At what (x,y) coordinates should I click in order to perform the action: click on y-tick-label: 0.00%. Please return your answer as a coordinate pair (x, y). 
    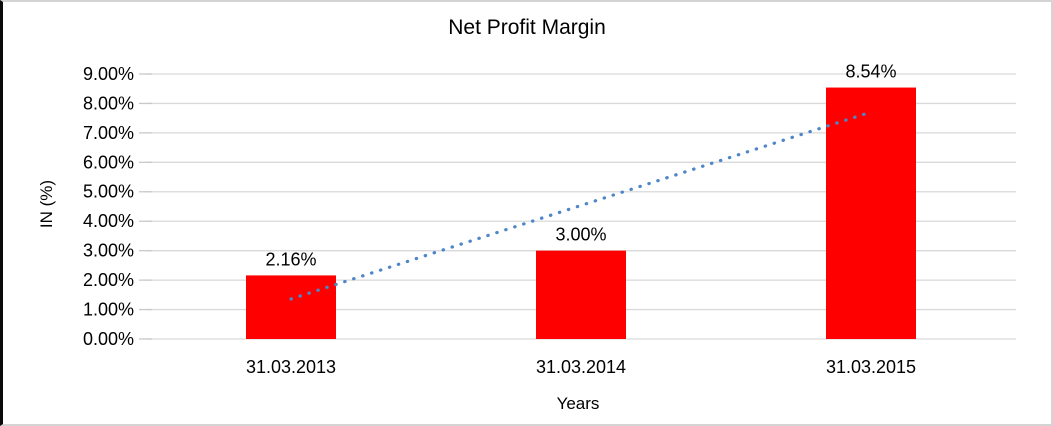
    Looking at the image, I should click on (108, 339).